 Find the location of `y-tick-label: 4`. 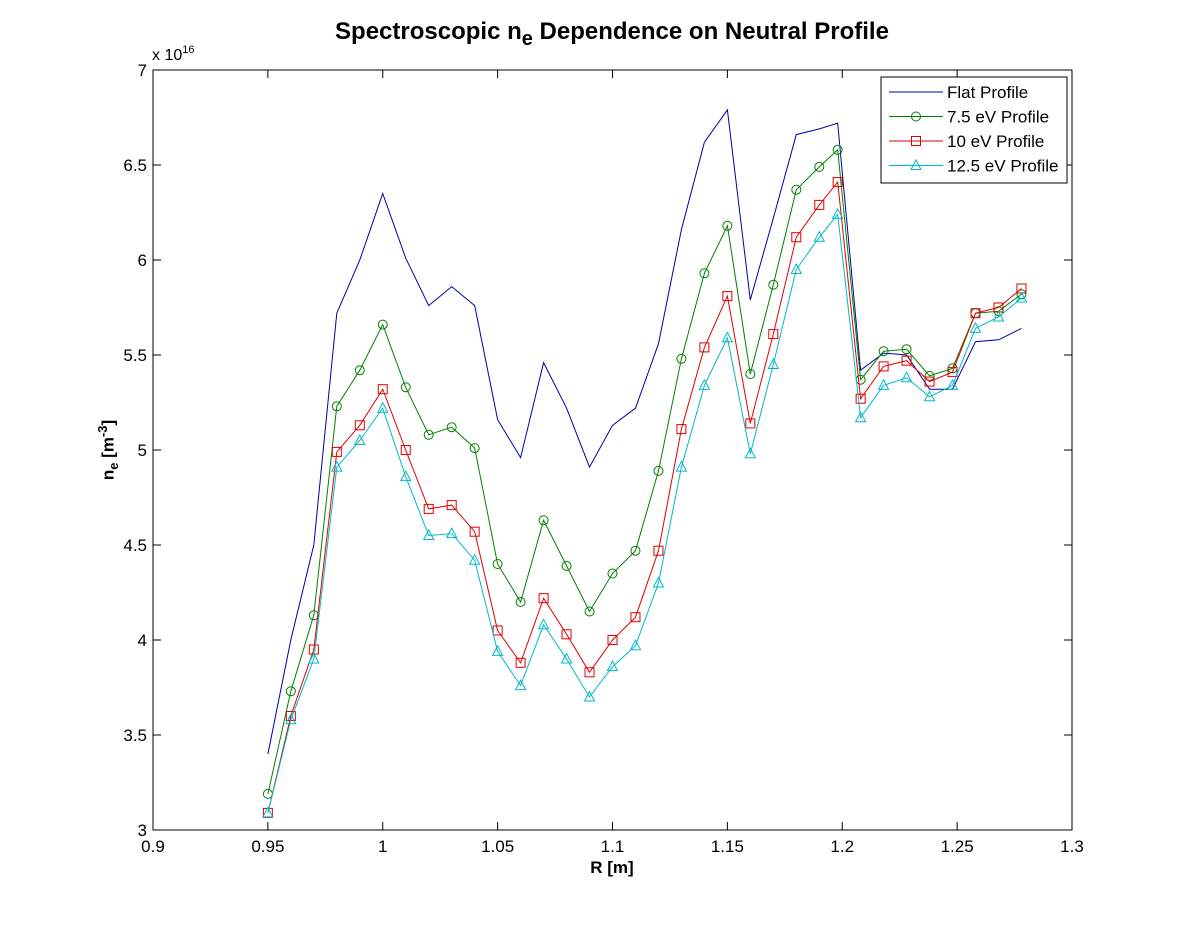

y-tick-label: 4 is located at coordinates (142, 640).